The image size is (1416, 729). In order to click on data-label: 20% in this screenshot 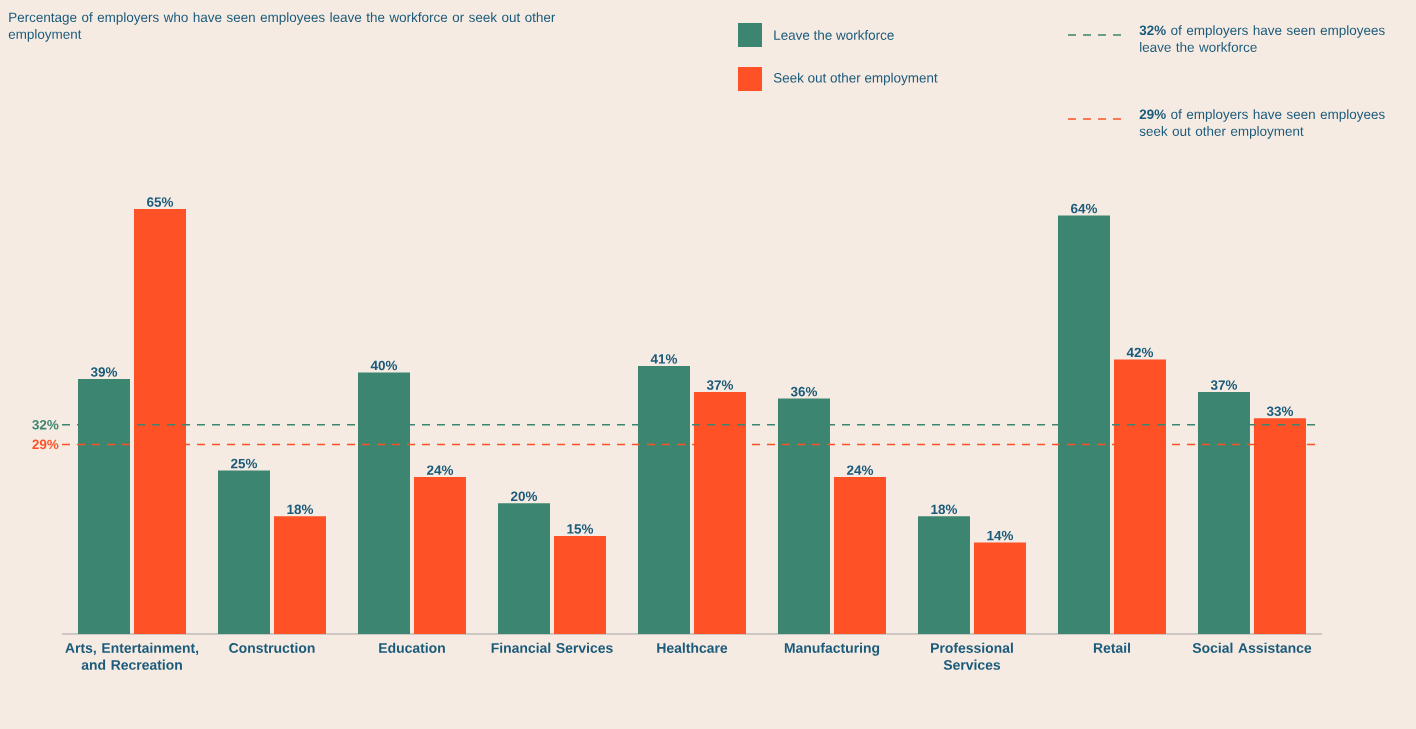, I will do `click(524, 496)`.